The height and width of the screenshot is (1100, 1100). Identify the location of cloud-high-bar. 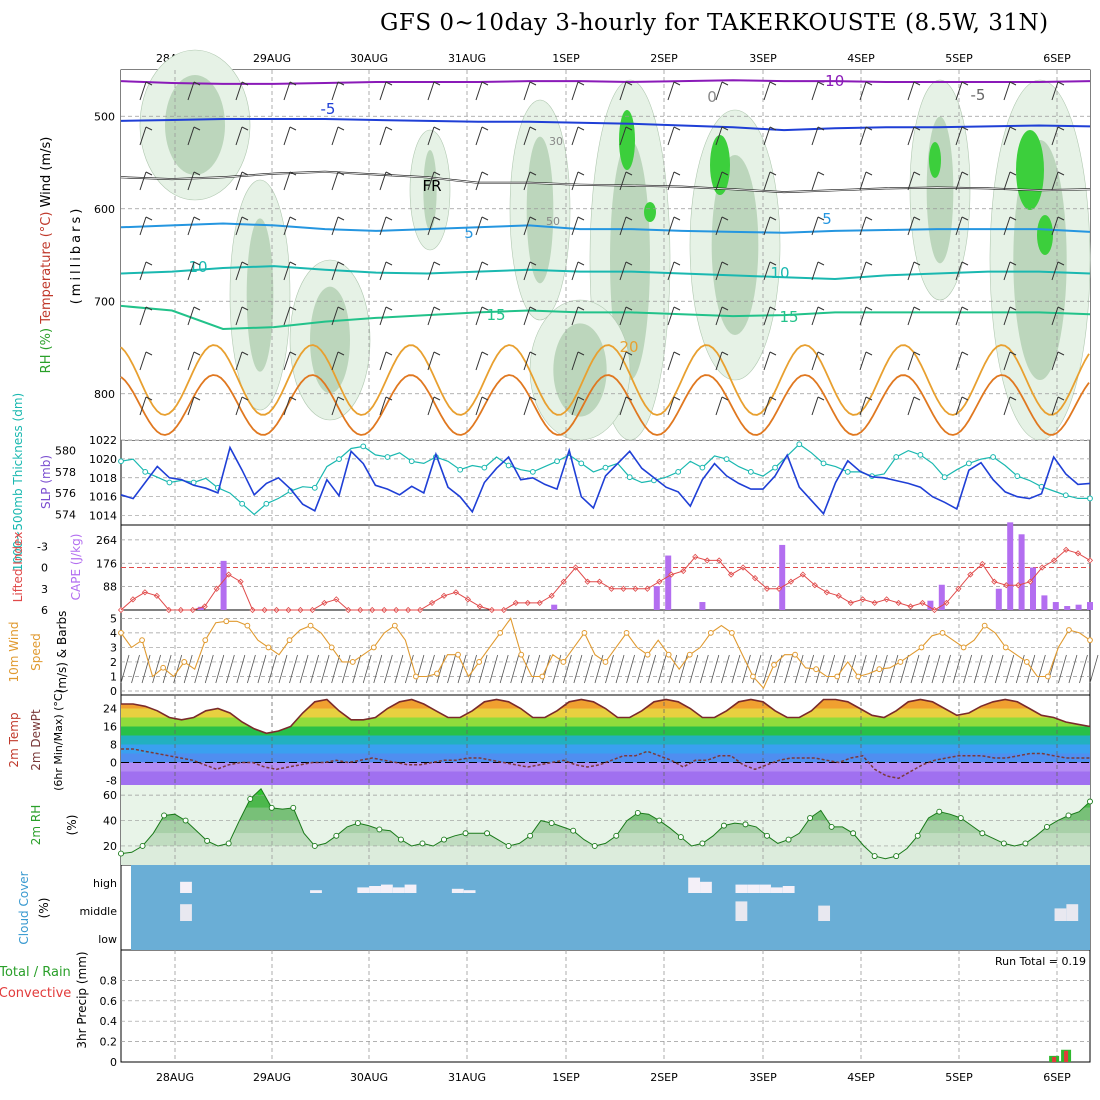
(375, 889).